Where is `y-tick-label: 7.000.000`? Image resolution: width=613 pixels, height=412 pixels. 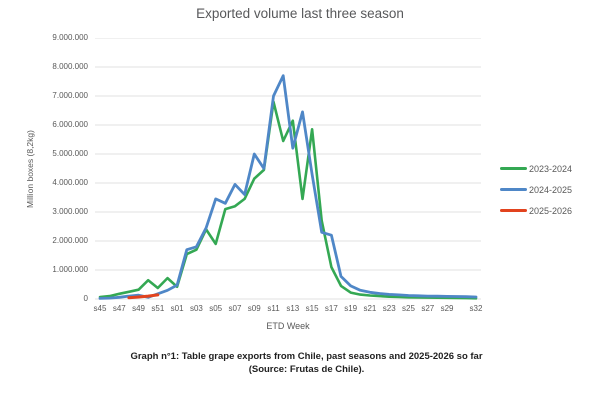 y-tick-label: 7.000.000 is located at coordinates (70, 95).